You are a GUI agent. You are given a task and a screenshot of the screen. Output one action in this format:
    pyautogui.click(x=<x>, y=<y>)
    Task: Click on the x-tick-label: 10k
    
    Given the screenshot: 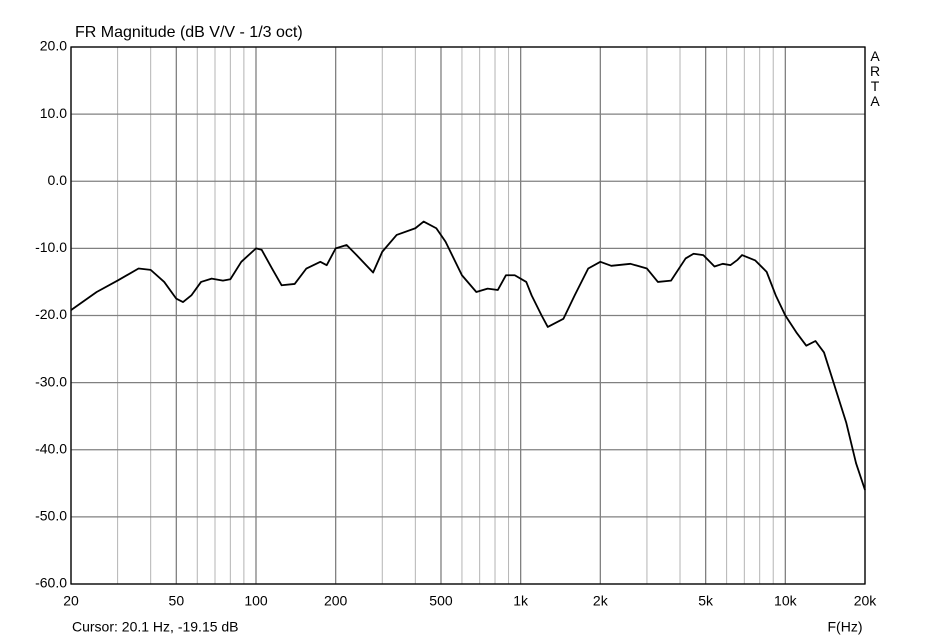 What is the action you would take?
    pyautogui.click(x=786, y=601)
    